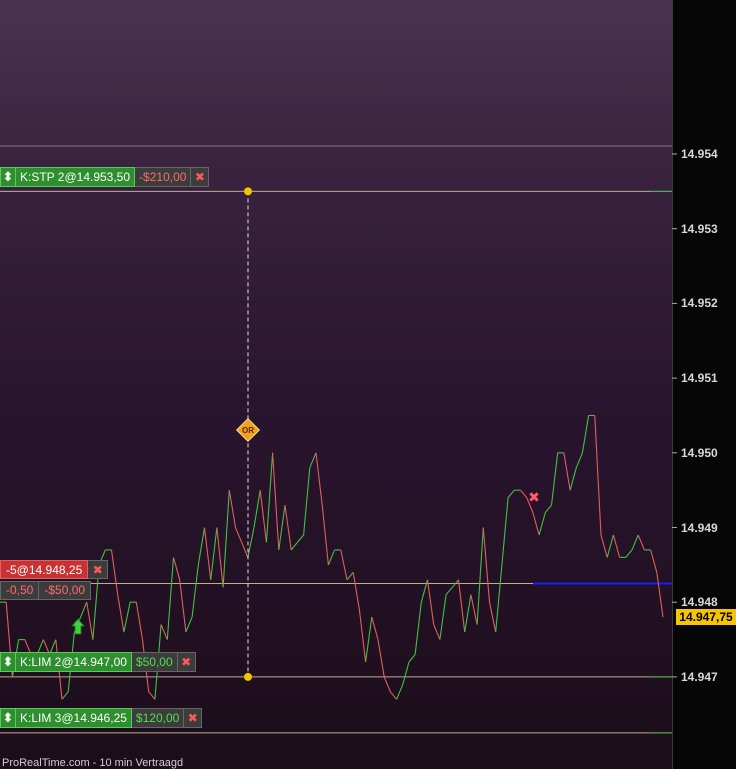  What do you see at coordinates (78, 626) in the screenshot?
I see `buy-arrow-icon` at bounding box center [78, 626].